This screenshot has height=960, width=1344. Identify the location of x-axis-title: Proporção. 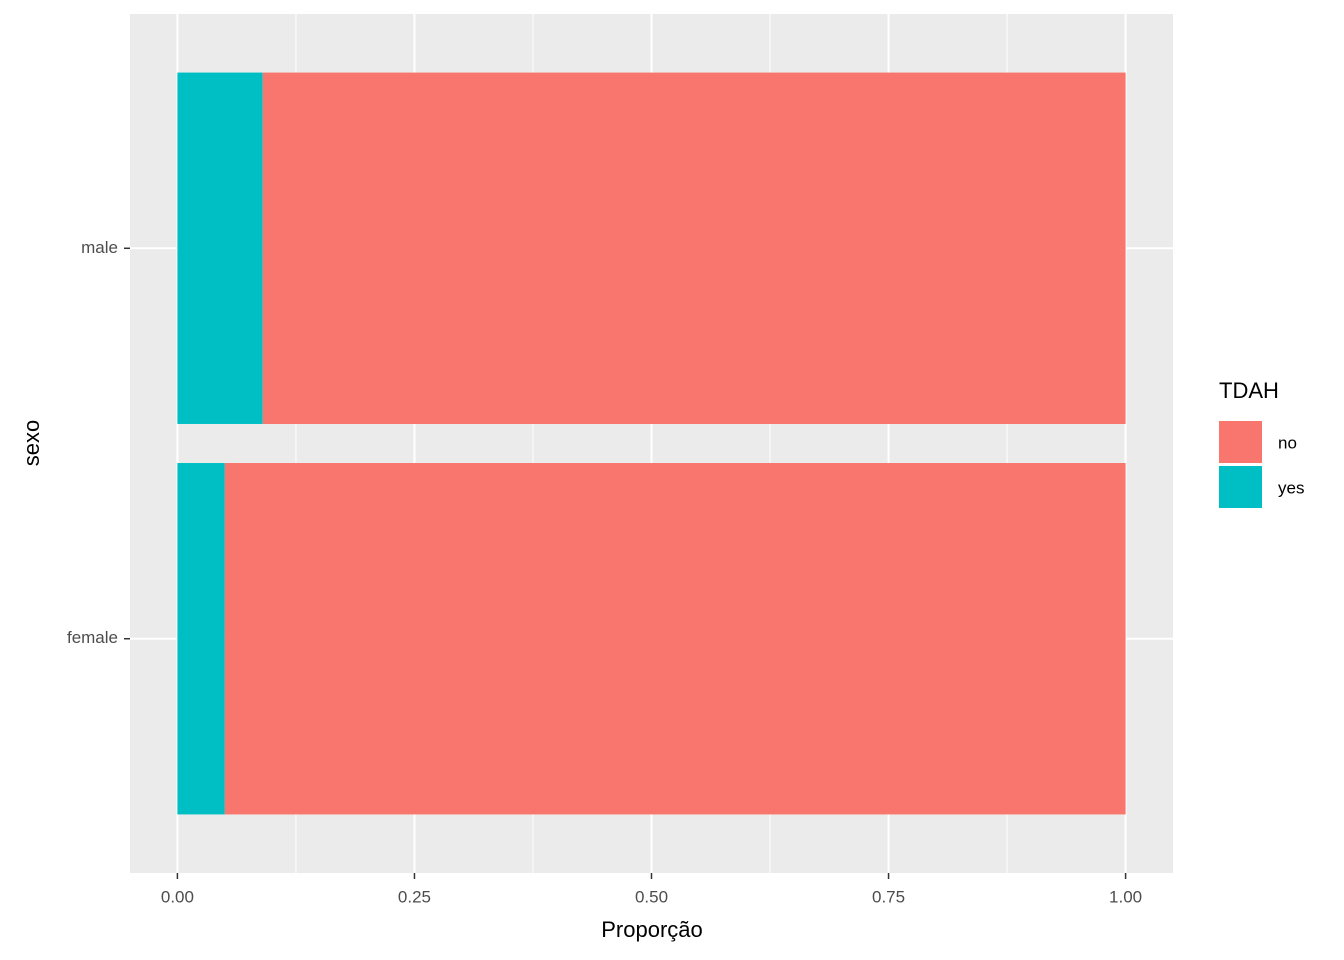
(652, 929).